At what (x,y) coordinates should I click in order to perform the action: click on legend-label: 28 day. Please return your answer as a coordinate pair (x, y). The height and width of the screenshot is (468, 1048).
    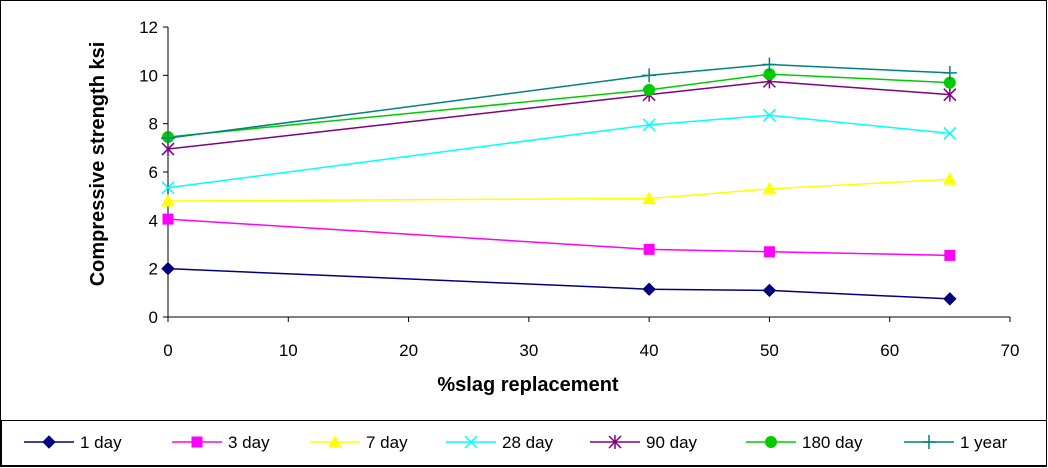
    Looking at the image, I should click on (528, 442).